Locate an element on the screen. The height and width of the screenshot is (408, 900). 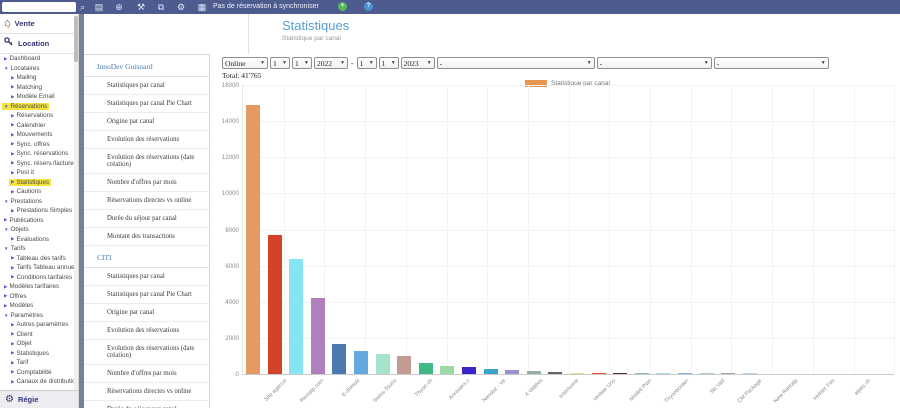
filter-select-1: 1 ▼ is located at coordinates (280, 63).